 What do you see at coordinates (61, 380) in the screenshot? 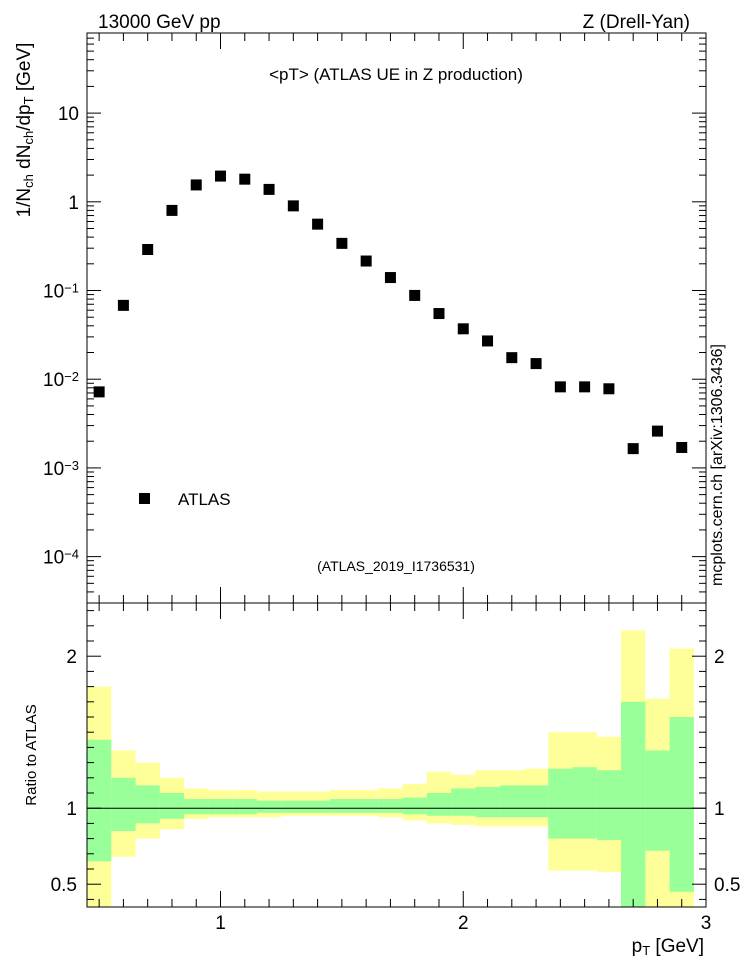
I see `y-tick-label: 10⁻²` at bounding box center [61, 380].